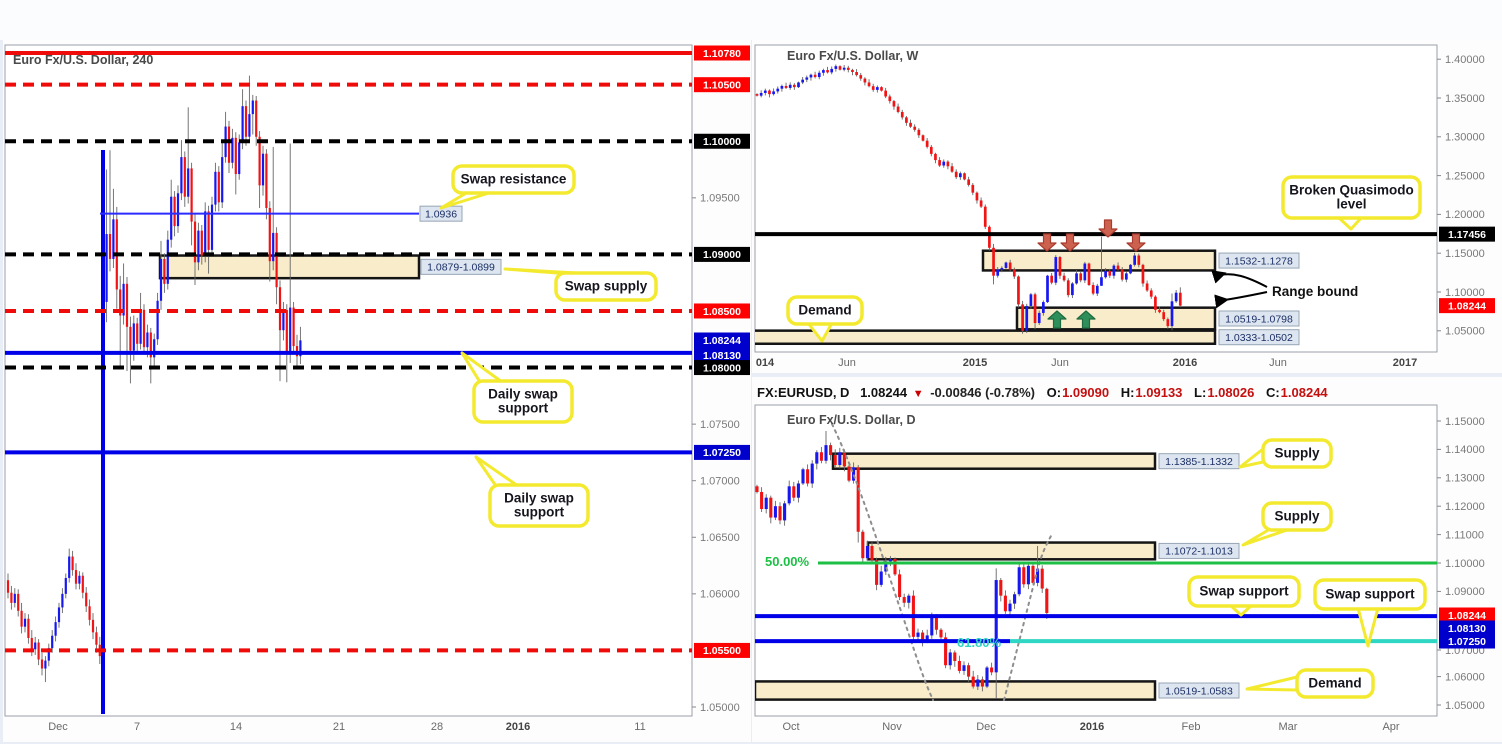  What do you see at coordinates (1351, 204) in the screenshot?
I see `svg-text: level` at bounding box center [1351, 204].